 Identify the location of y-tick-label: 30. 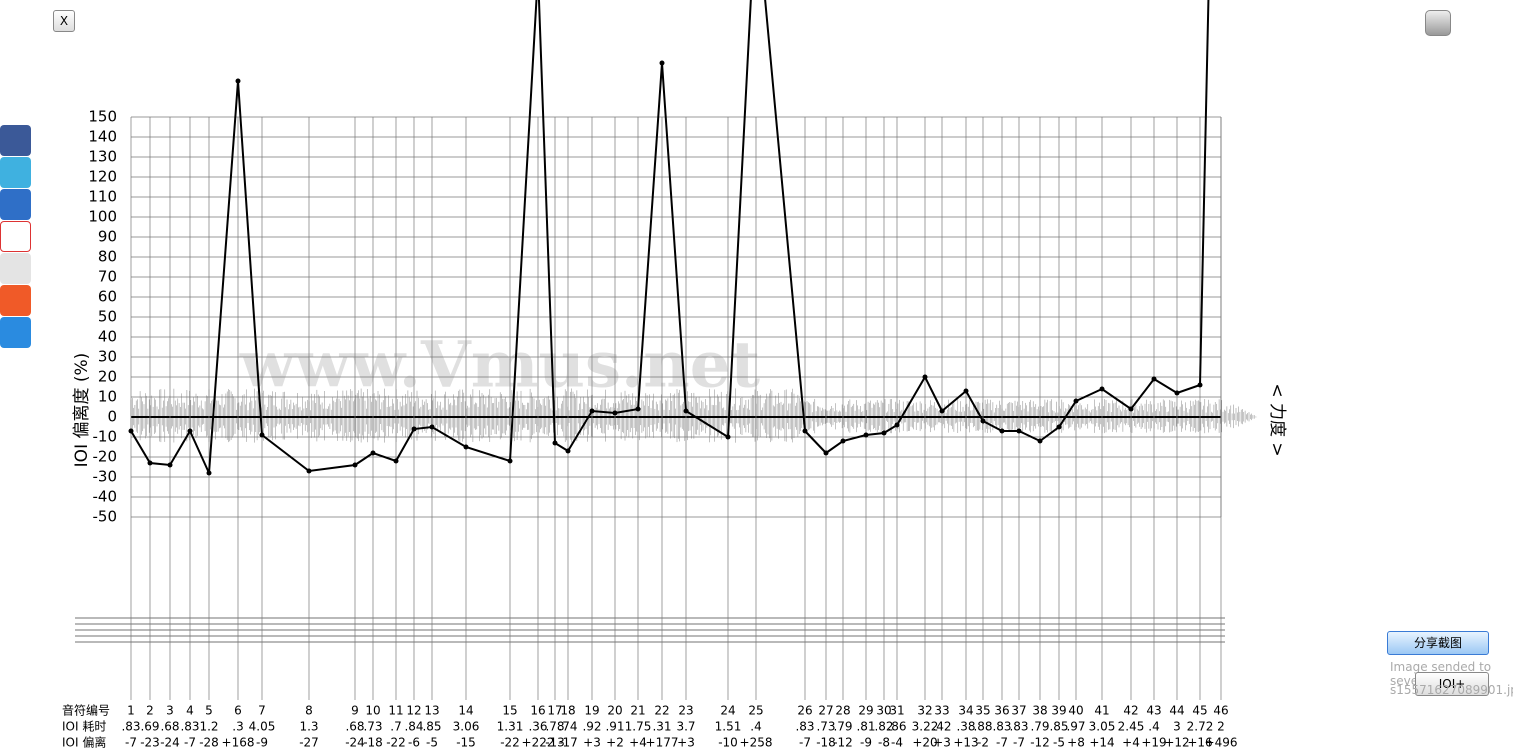
(107, 357).